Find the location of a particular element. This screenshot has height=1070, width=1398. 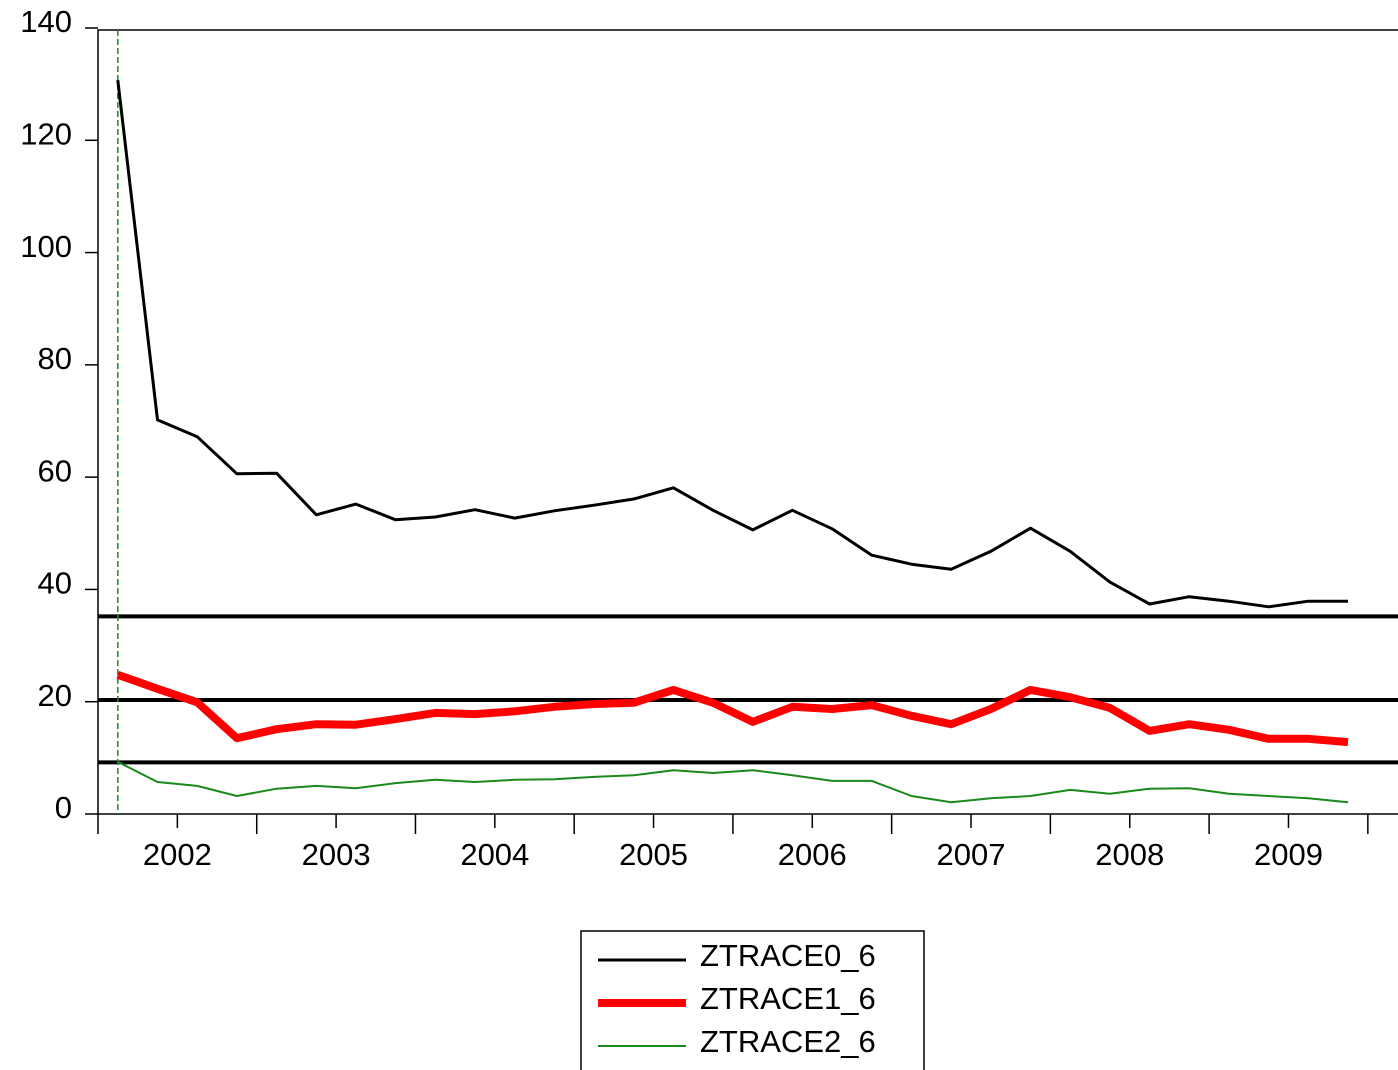

y-tick-label: 140 is located at coordinates (46, 21).